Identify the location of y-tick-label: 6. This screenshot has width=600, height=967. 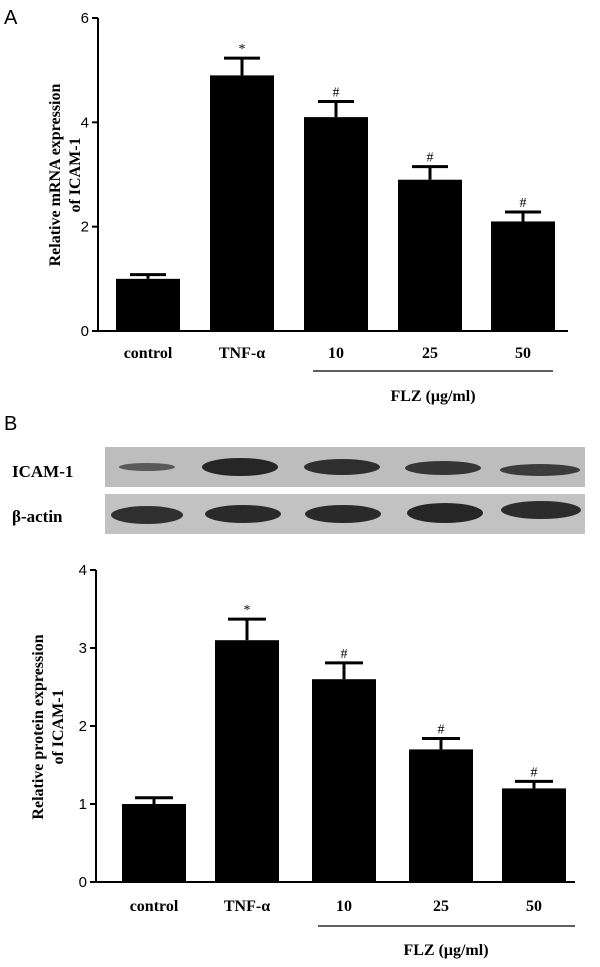
(85, 18).